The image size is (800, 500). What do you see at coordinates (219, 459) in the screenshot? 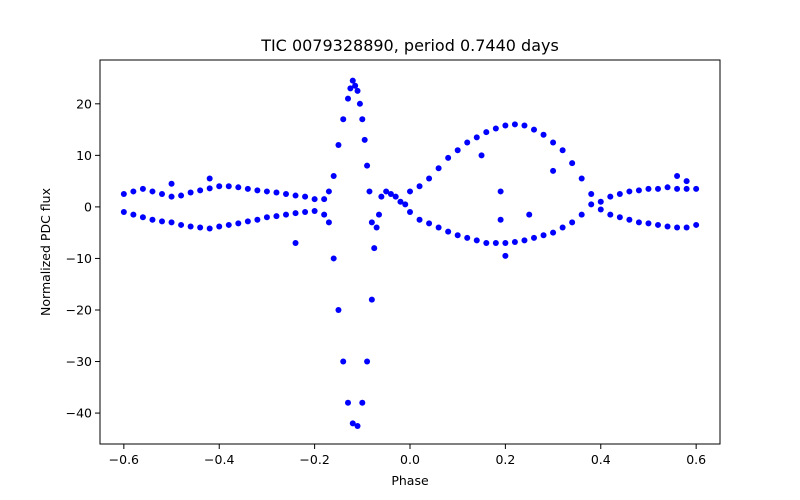
I see `x-tick-label: −0.4` at bounding box center [219, 459].